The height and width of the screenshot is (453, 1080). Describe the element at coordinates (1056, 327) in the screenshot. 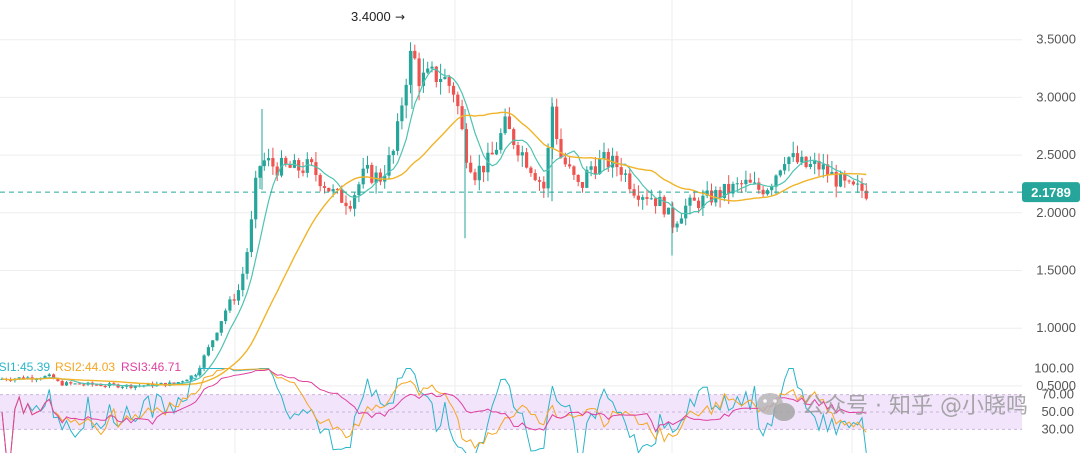

I see `y-tick-label: 1.0000` at that location.